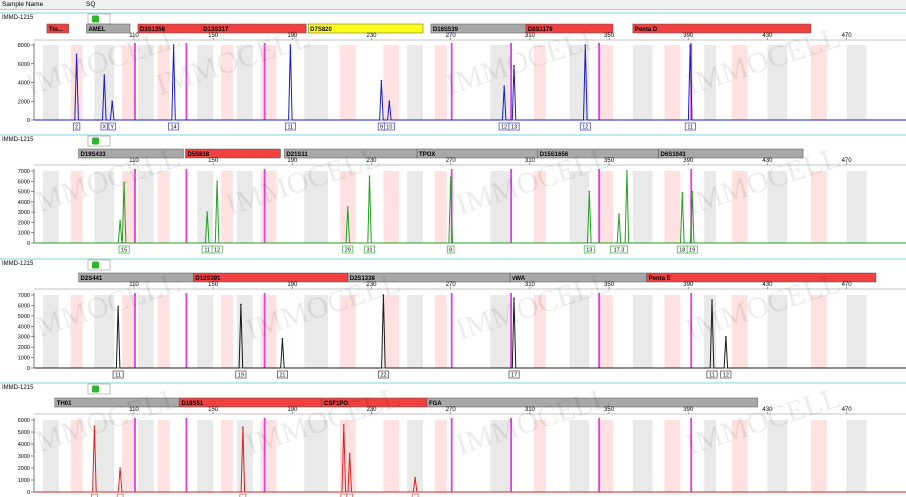  I want to click on marker-d8s1179, so click(569, 28).